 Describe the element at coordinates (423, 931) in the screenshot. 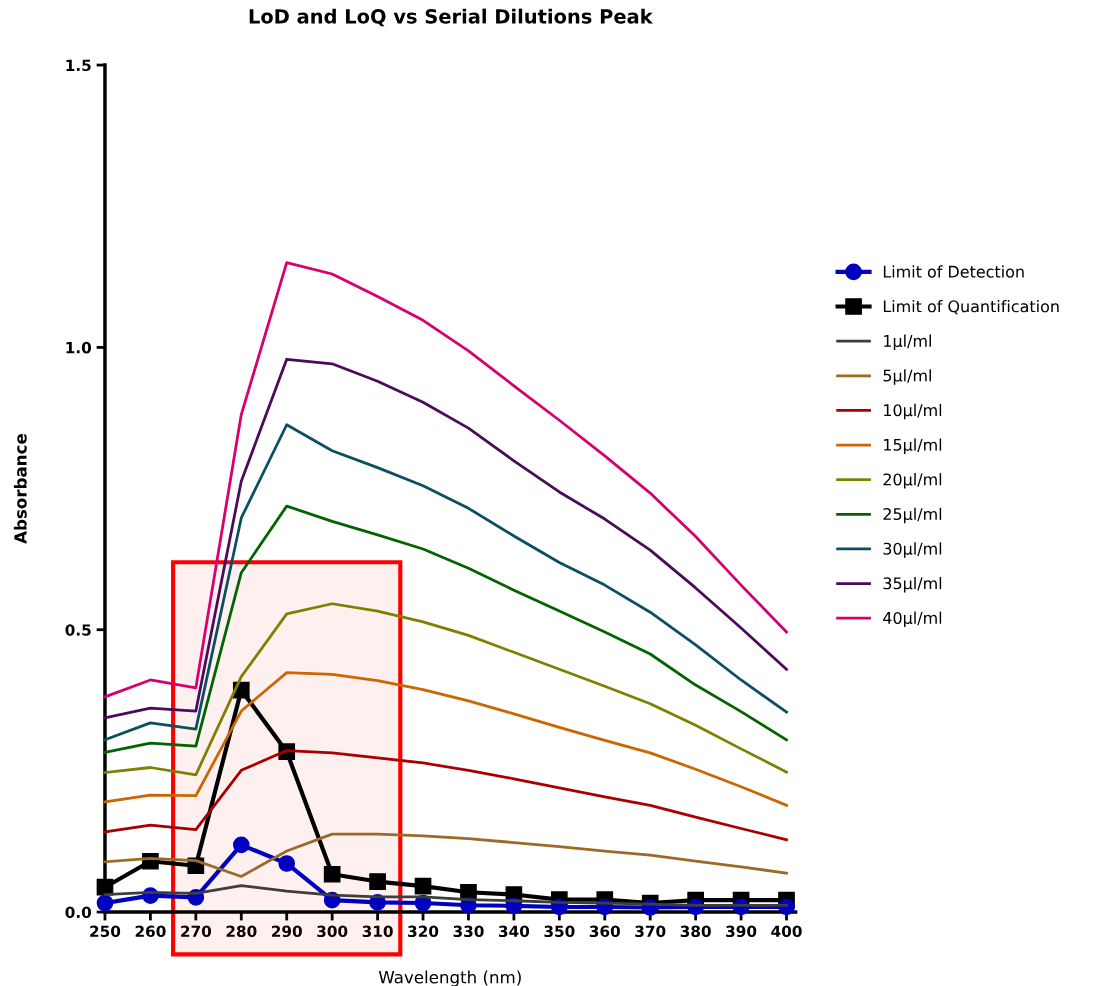

I see `x-tick-label: 320` at that location.